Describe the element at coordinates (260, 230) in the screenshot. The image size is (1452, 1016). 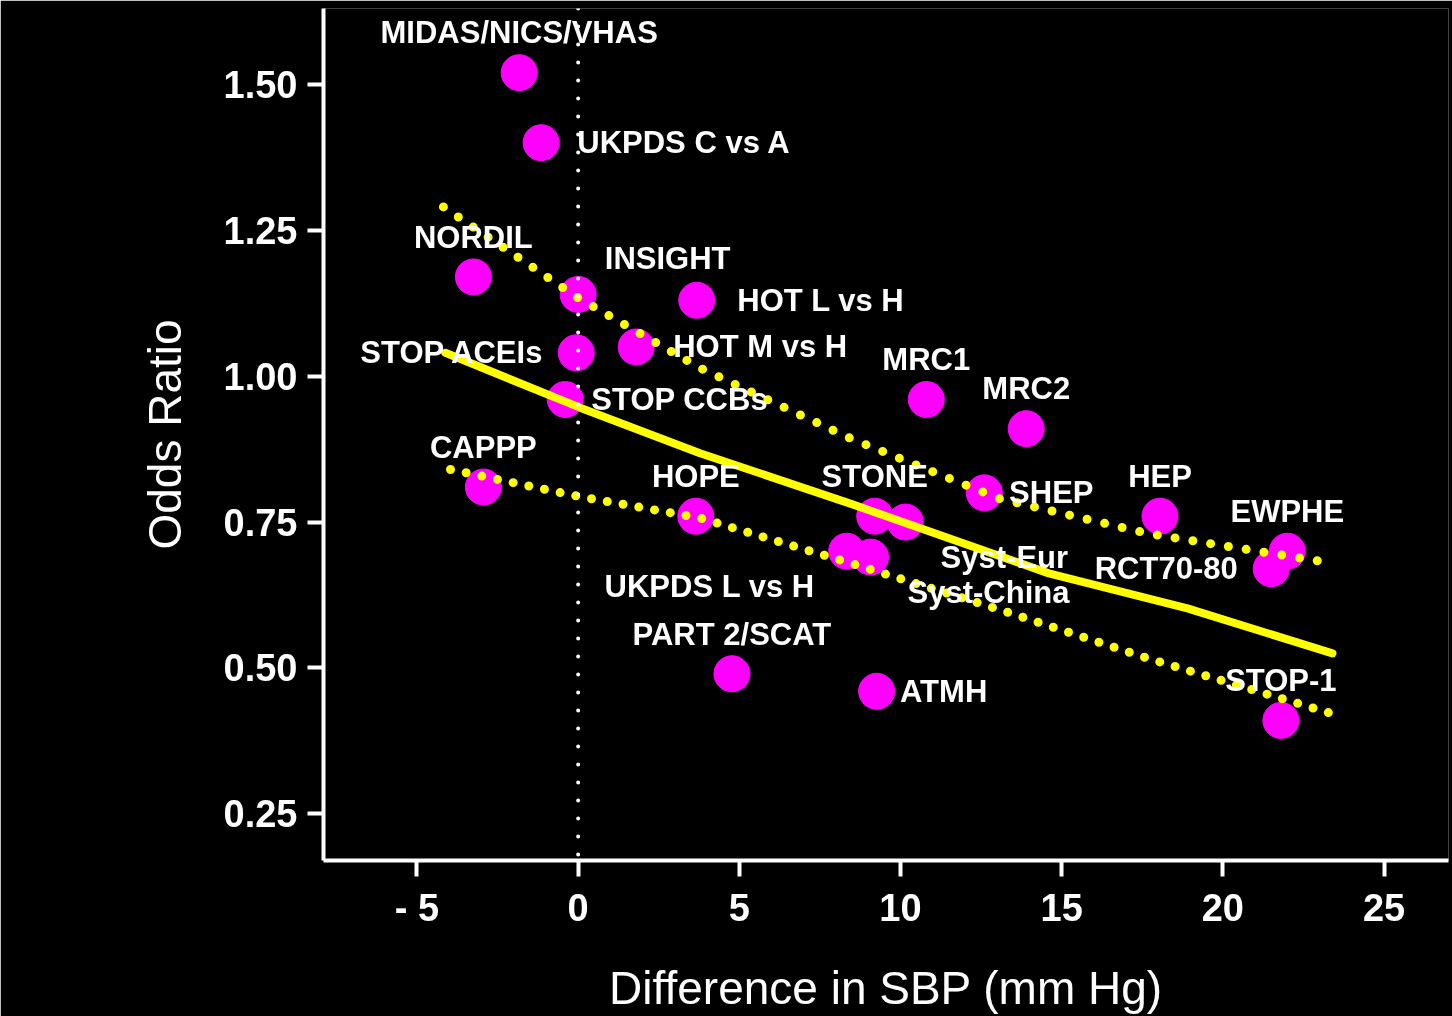
I see `y-tick-label: 1.25` at that location.